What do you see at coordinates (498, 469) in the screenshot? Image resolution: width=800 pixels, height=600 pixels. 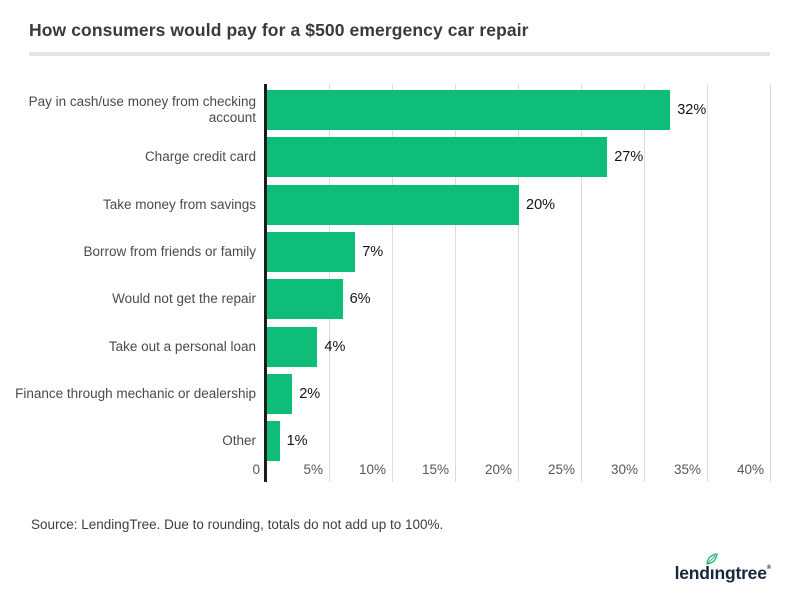 I see `x-tick-label: 20%` at bounding box center [498, 469].